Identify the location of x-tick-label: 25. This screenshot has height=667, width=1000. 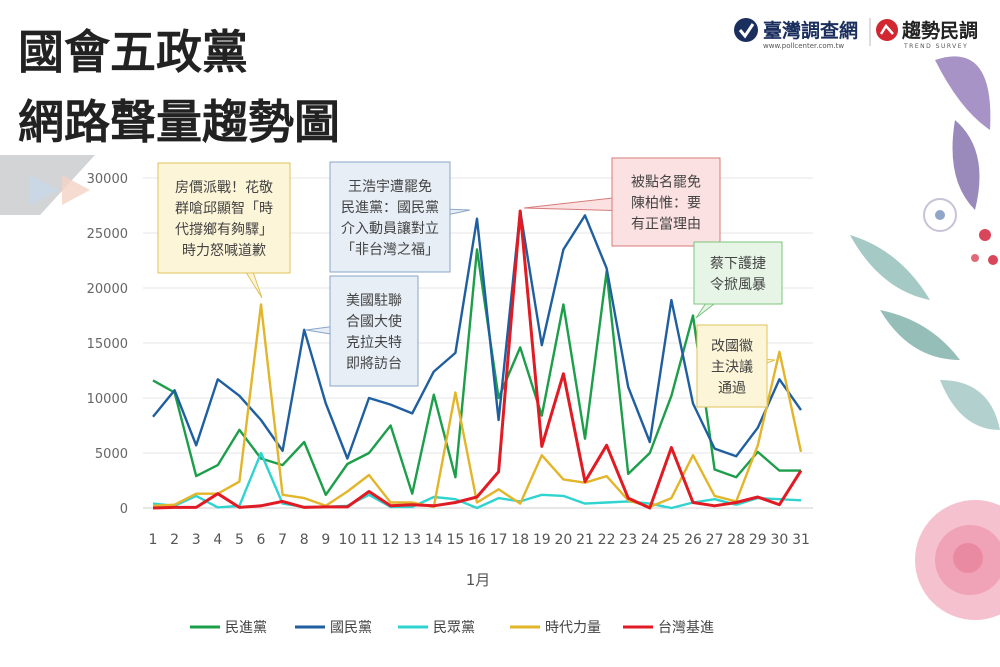
(671, 540).